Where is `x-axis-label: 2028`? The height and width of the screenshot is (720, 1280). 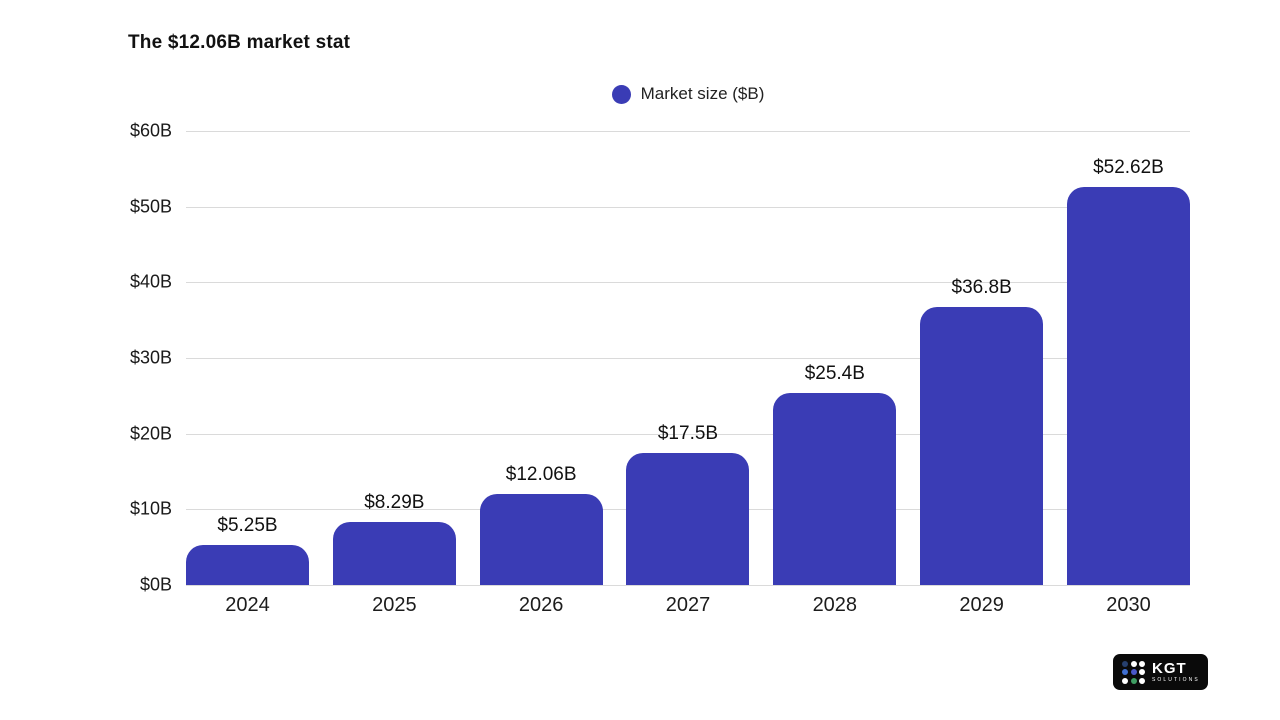 x-axis-label: 2028 is located at coordinates (835, 605).